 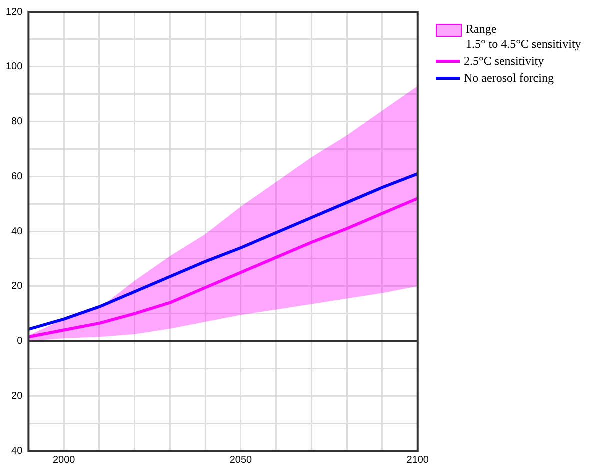 I want to click on y-tick-label: 80, so click(x=18, y=122).